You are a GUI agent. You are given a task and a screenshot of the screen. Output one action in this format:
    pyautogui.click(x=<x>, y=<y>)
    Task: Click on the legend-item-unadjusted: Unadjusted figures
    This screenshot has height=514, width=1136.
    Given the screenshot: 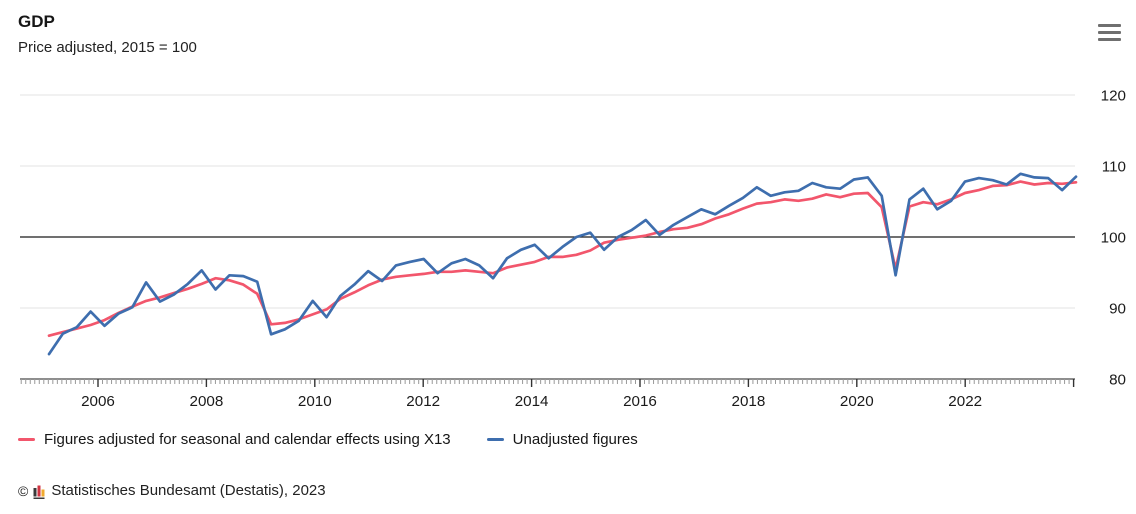 What is the action you would take?
    pyautogui.click(x=562, y=439)
    